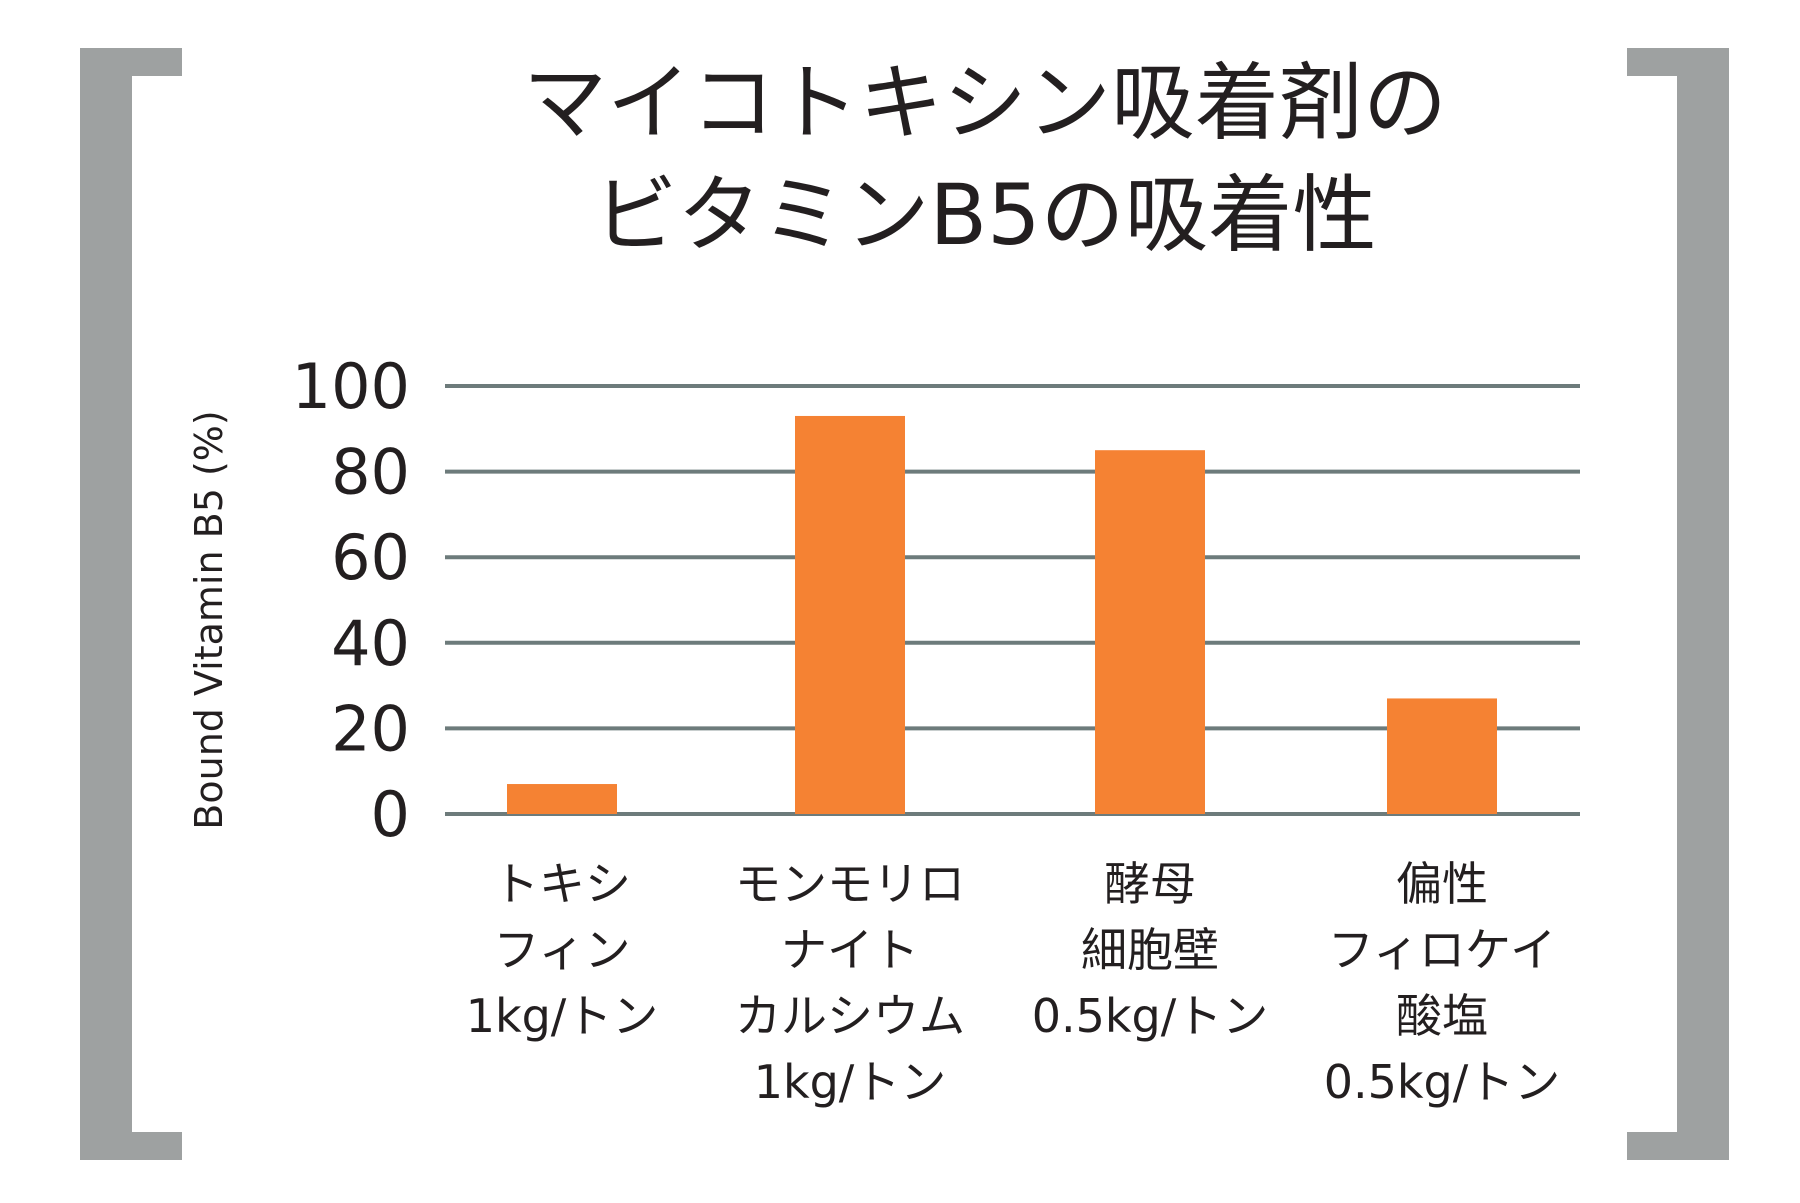 This screenshot has width=1800, height=1203. Describe the element at coordinates (562, 884) in the screenshot. I see `x-category-label-1-line-1: トキシ` at that location.